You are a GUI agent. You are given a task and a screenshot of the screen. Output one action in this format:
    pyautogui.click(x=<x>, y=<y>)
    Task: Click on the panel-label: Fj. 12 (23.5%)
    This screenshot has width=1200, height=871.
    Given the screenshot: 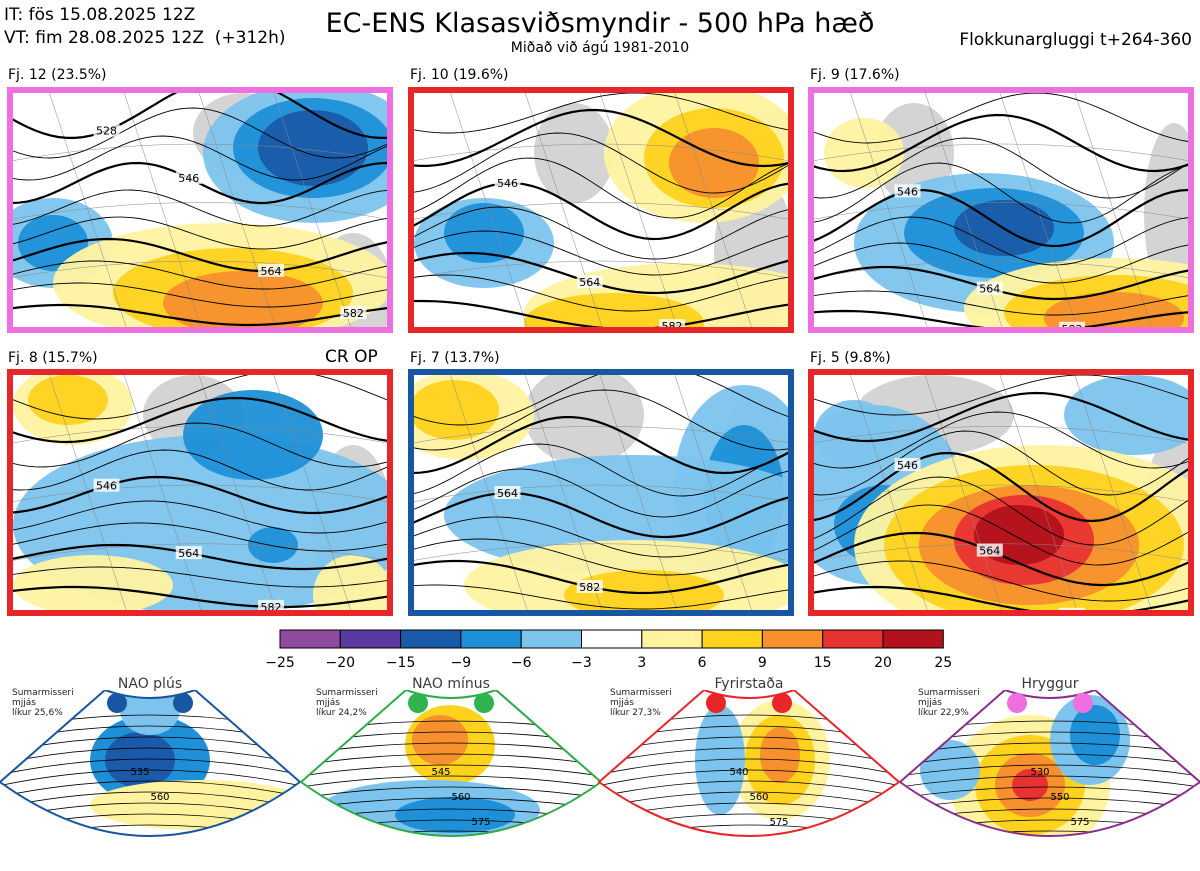 What is the action you would take?
    pyautogui.click(x=57, y=75)
    